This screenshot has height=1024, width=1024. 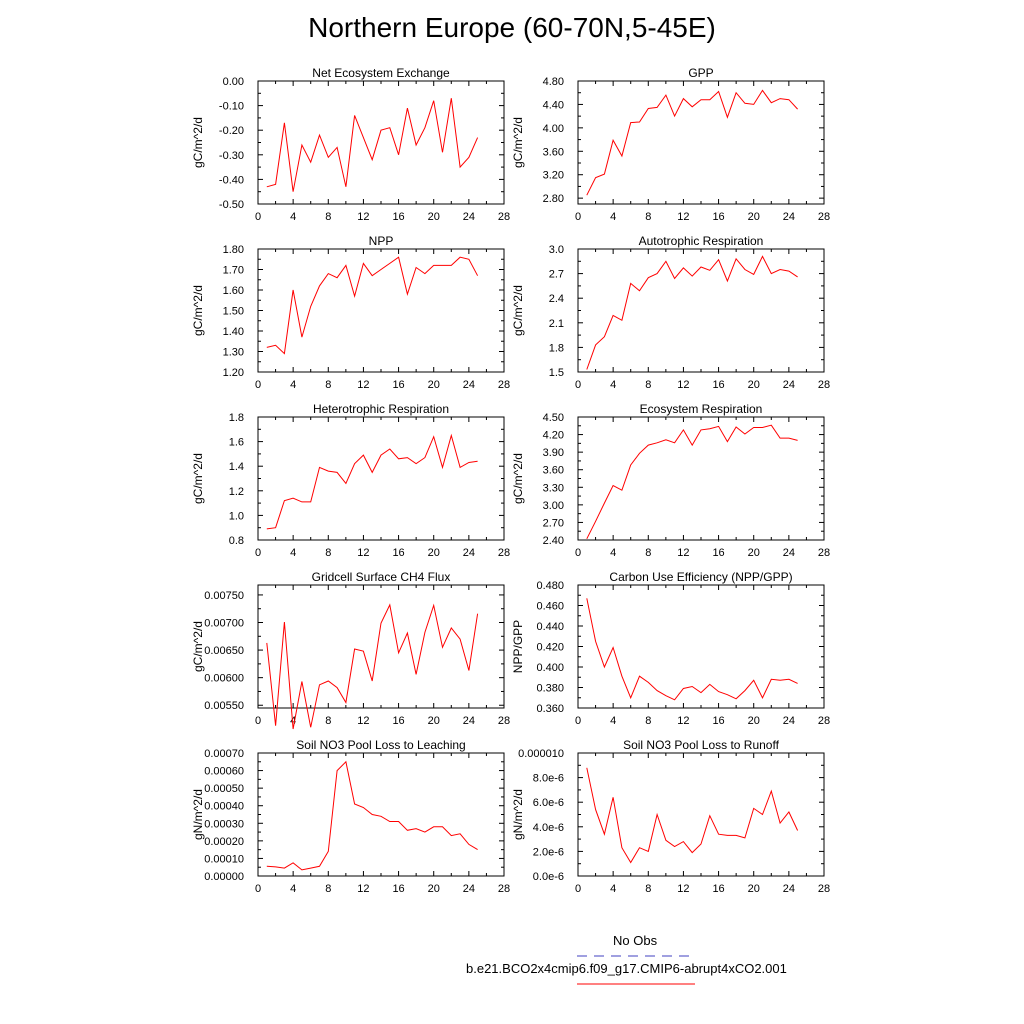 I want to click on y-tick-label: 0.380, so click(x=550, y=689).